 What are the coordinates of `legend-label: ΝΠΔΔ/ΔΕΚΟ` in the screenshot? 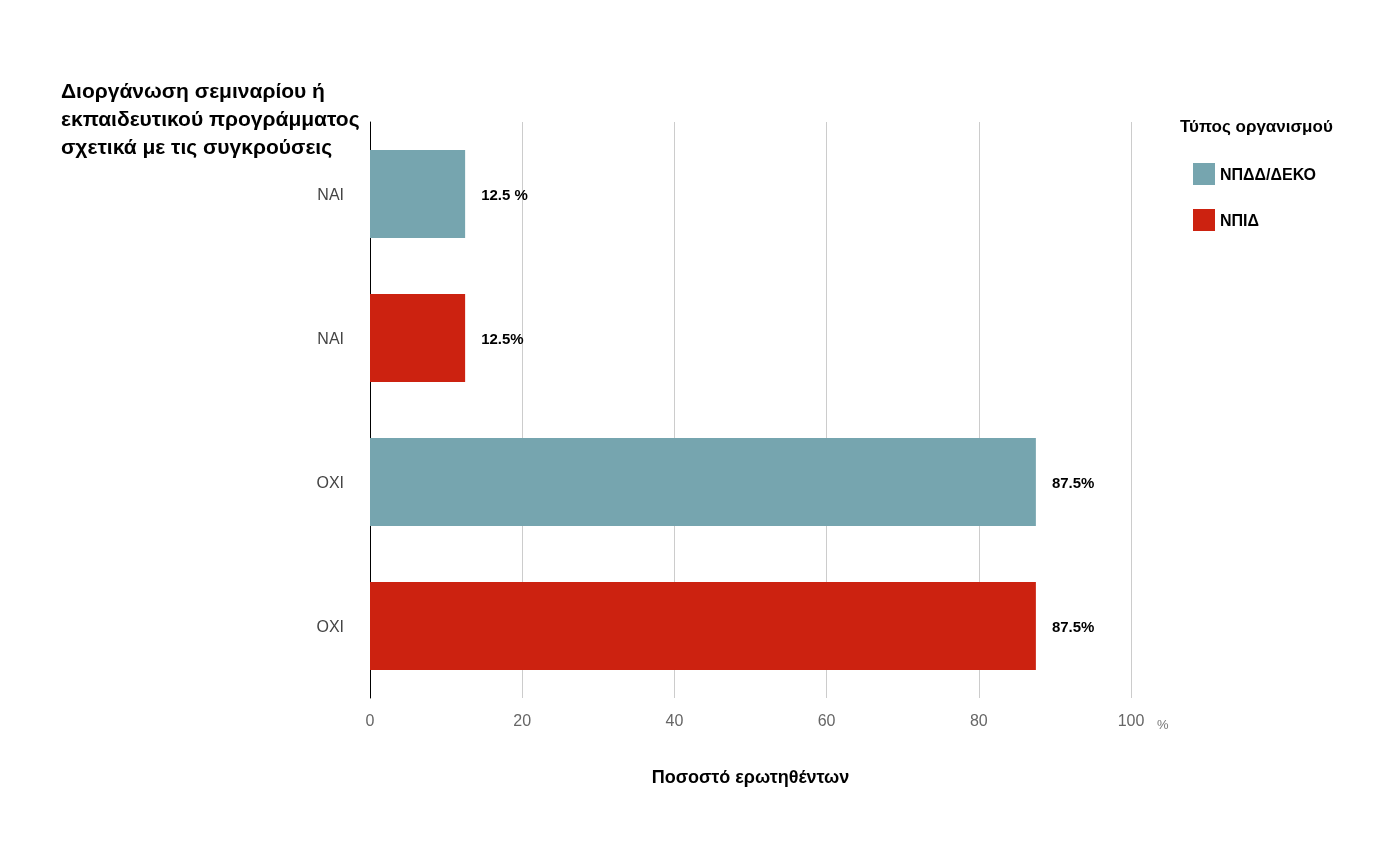 It's located at (1268, 174).